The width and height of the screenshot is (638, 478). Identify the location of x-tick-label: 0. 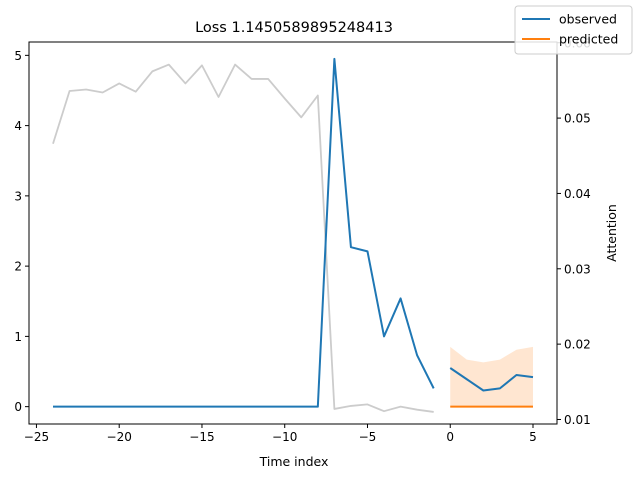
(450, 437).